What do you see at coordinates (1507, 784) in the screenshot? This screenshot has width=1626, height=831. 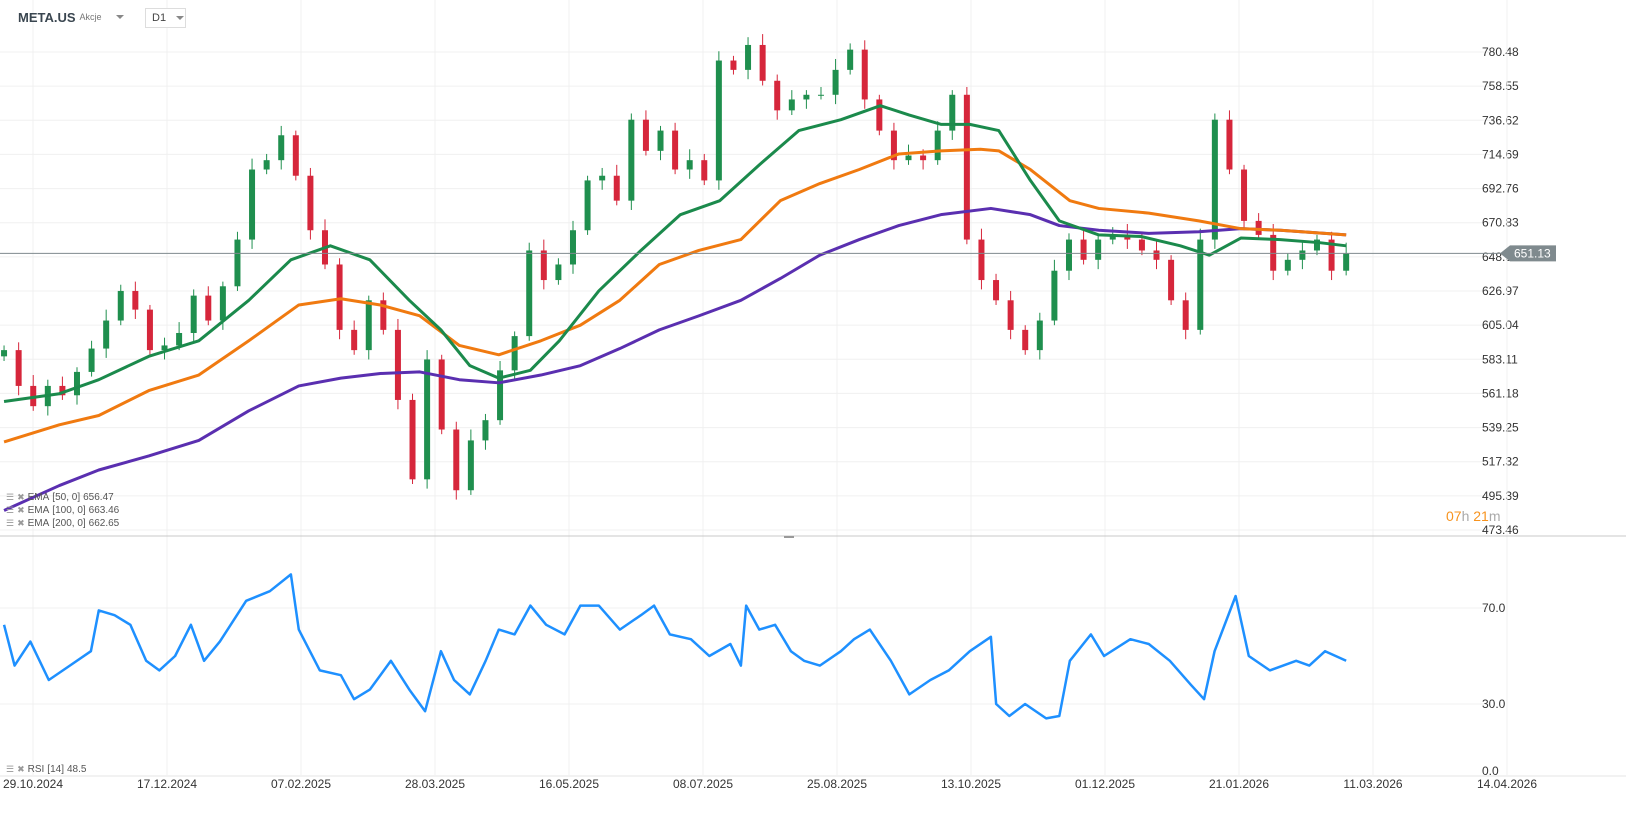 I see `date-tick-label: 14.04.2026` at bounding box center [1507, 784].